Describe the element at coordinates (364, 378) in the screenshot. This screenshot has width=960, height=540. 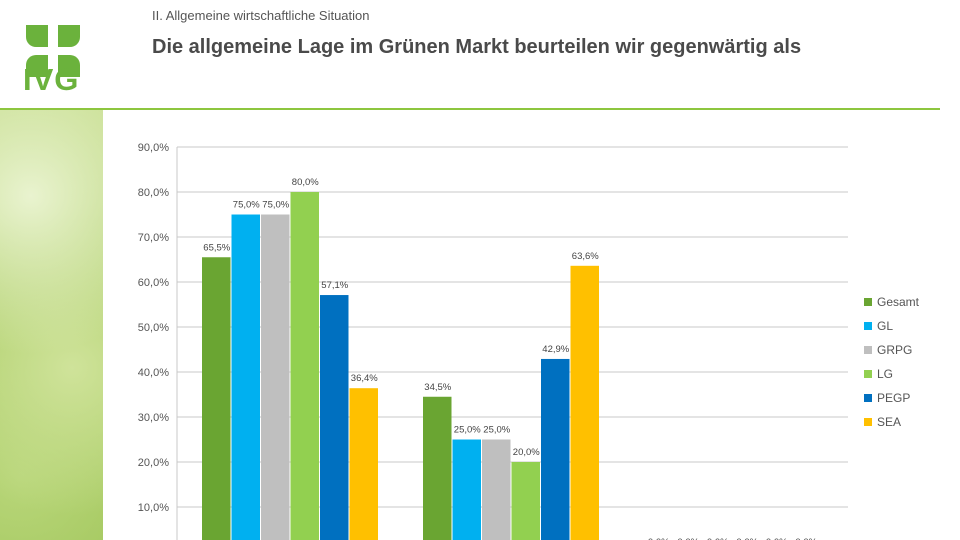
I see `data-label: 36,4%` at that location.